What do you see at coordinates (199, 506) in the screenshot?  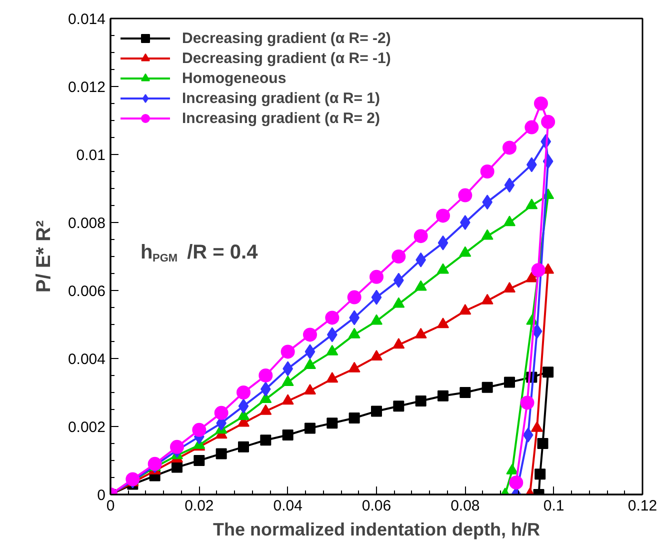 I see `x-tick-label: 0.02` at bounding box center [199, 506].